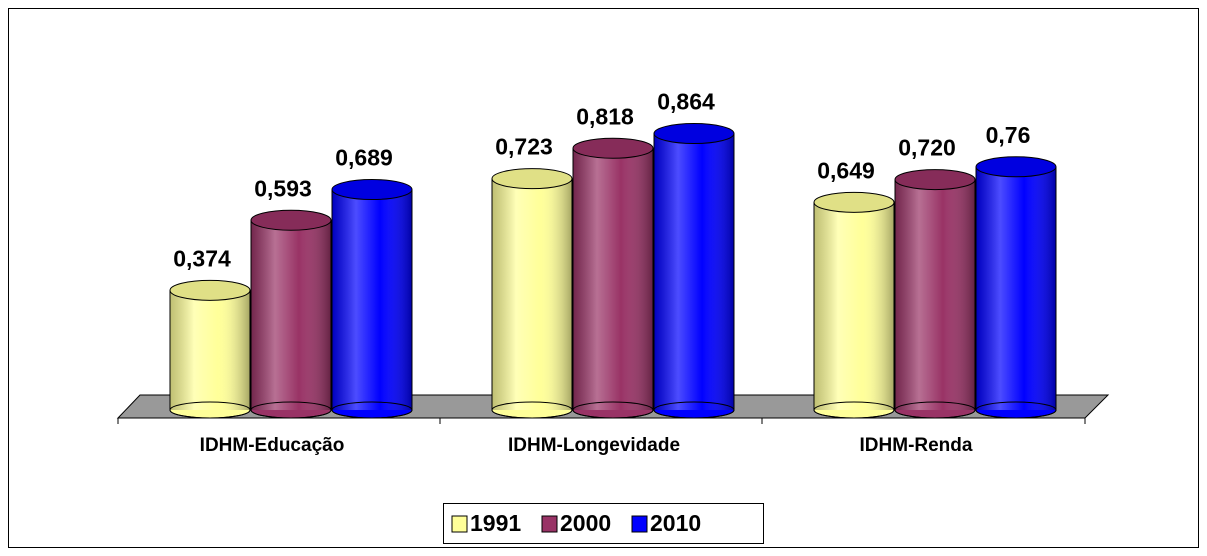 The height and width of the screenshot is (556, 1207). I want to click on x-tick-label: IDHM-Longevidade, so click(594, 445).